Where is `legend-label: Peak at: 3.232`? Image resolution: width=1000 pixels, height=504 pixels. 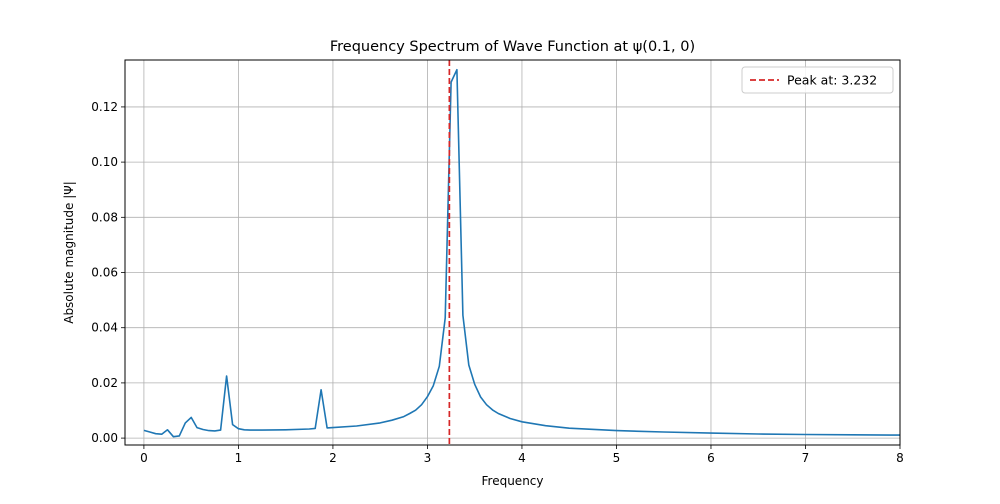 legend-label: Peak at: 3.232 is located at coordinates (832, 80).